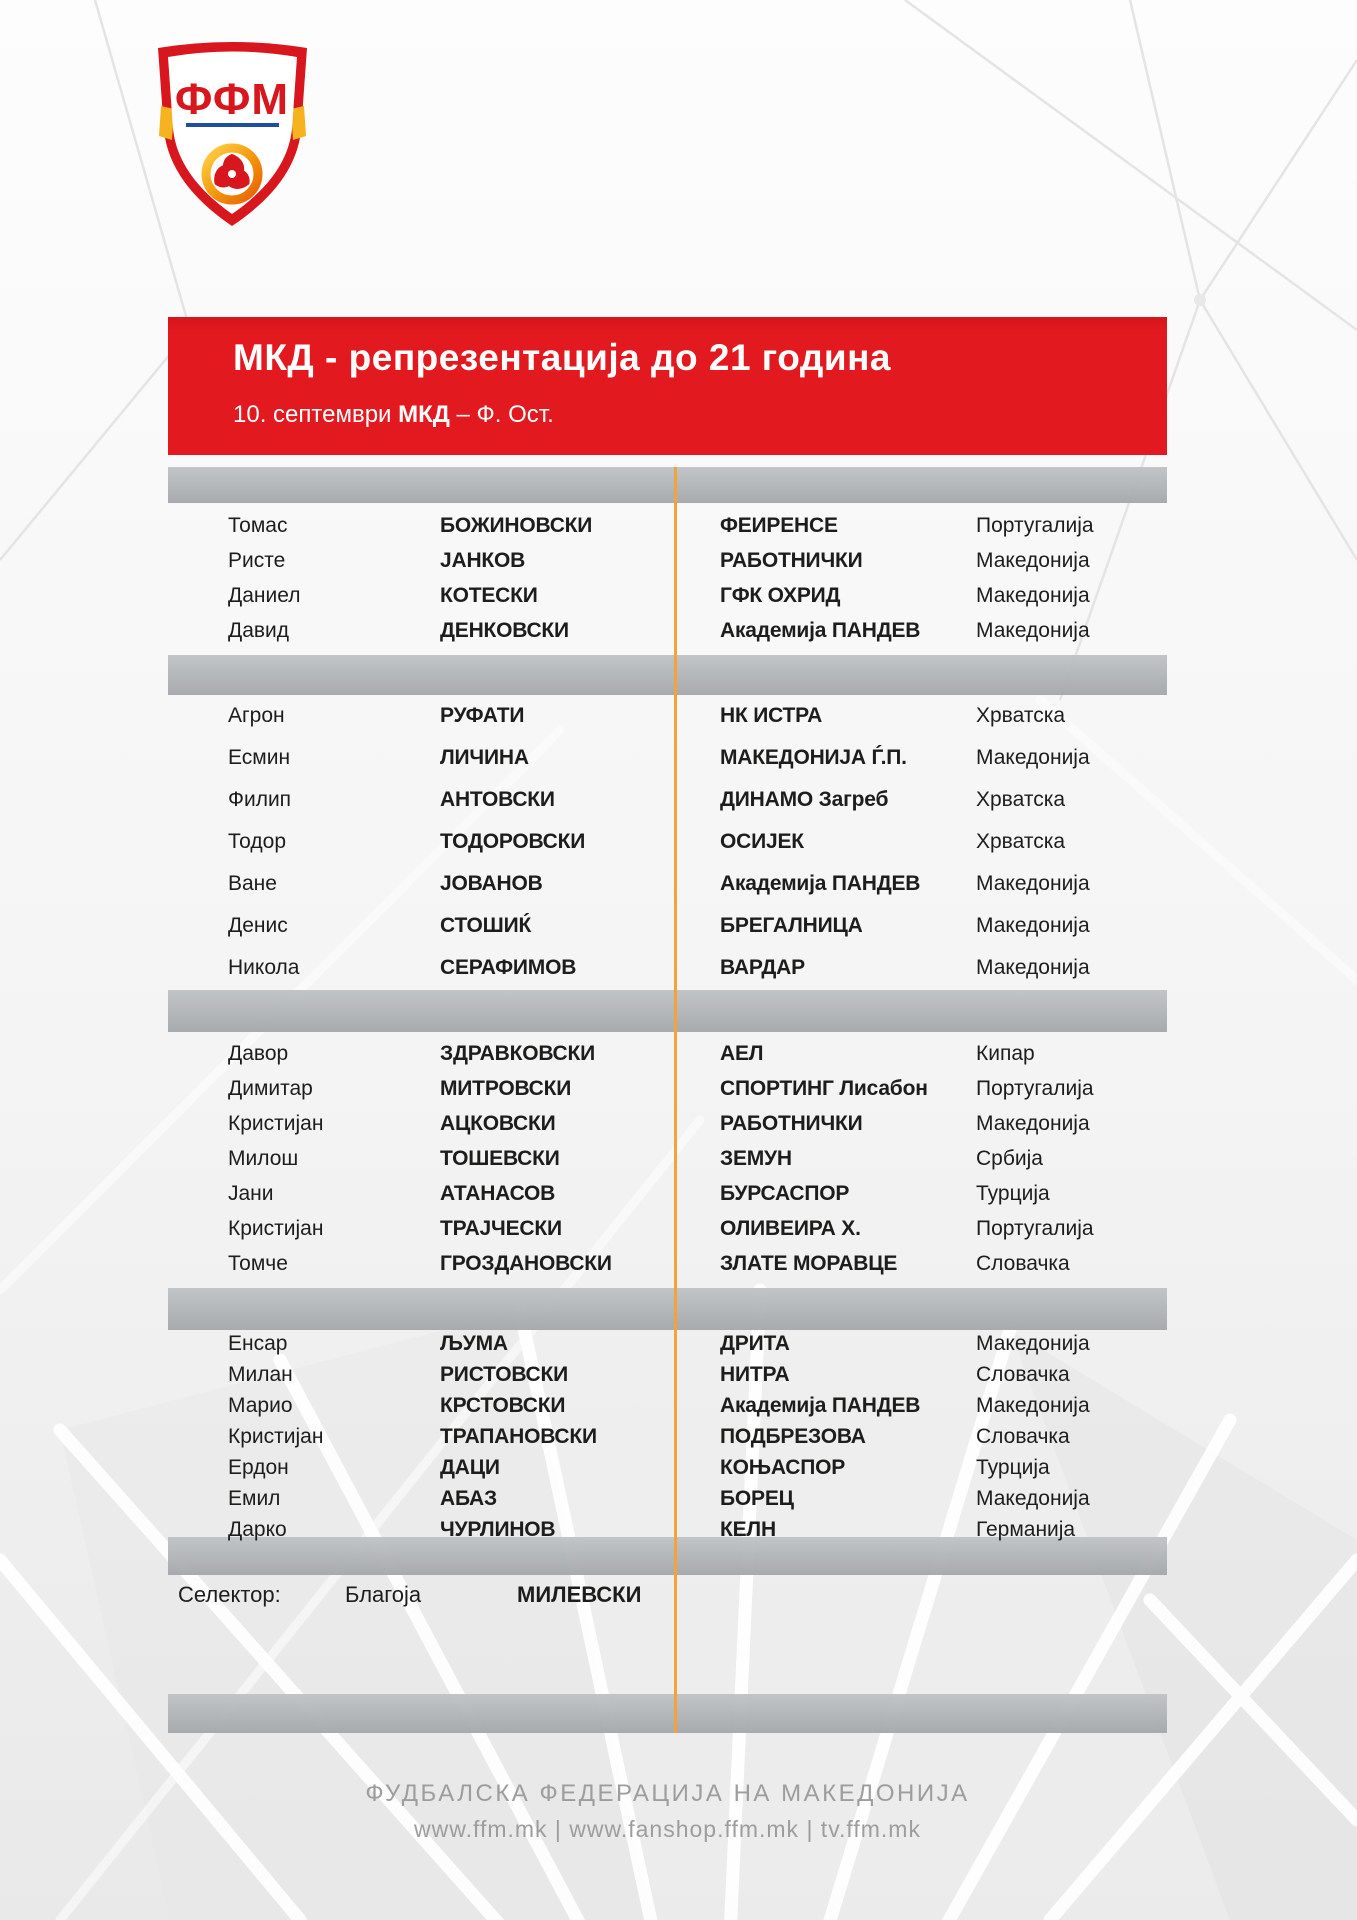  I want to click on player-first-name: Ване, so click(252, 883).